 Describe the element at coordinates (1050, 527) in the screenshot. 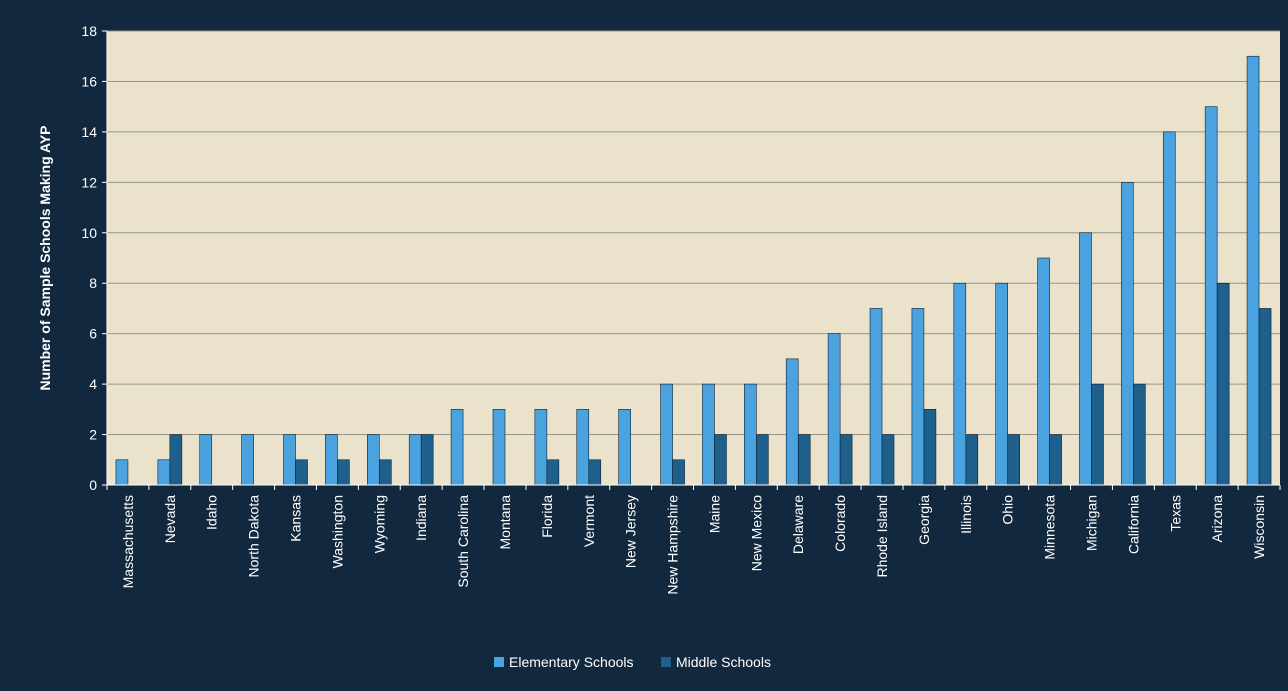

I see `x-tick-label: Minnesota` at that location.